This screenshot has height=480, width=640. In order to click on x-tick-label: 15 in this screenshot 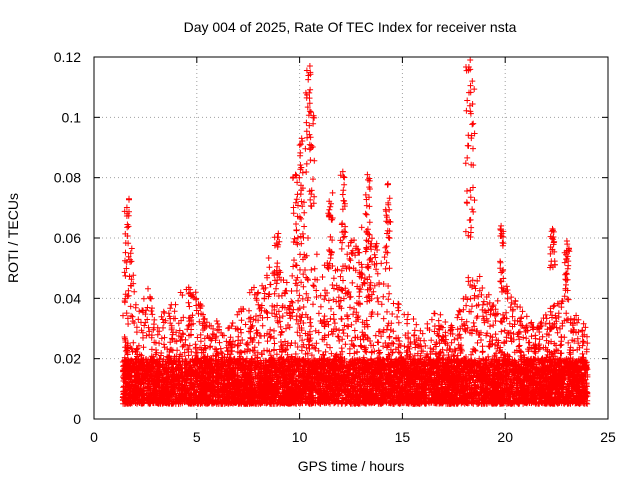, I will do `click(403, 437)`.